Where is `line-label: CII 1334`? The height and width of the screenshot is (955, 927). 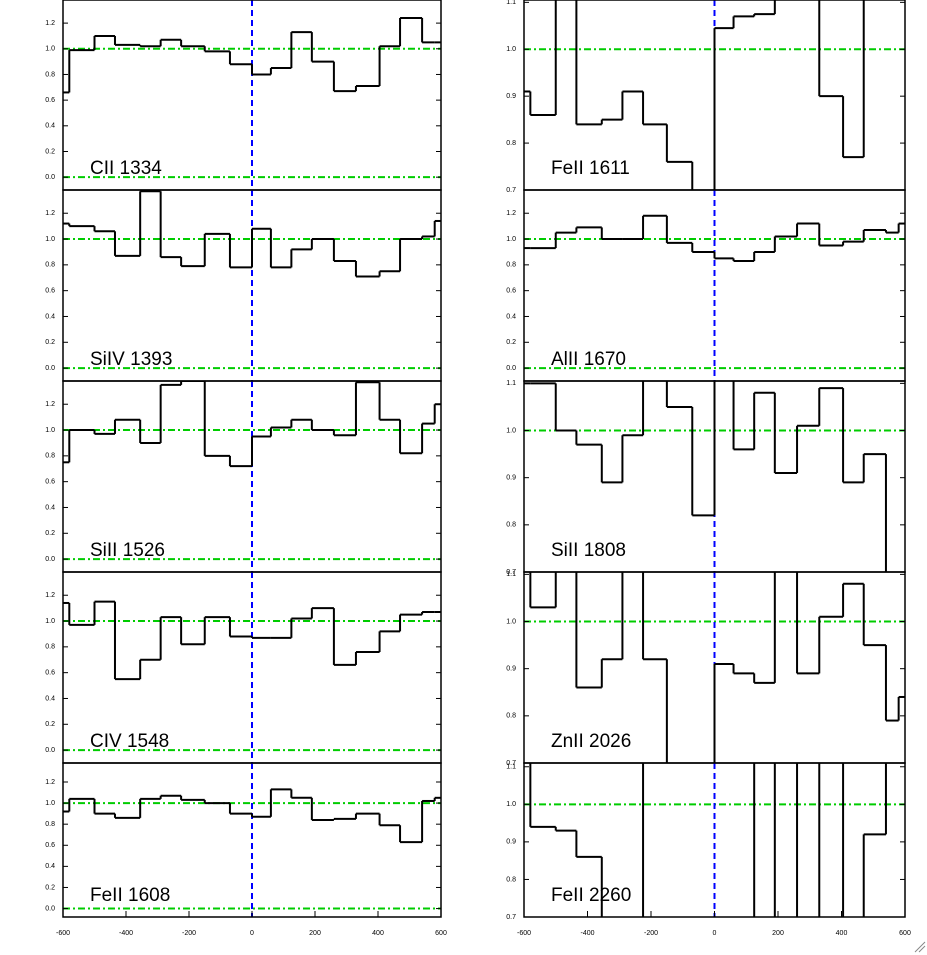 line-label: CII 1334 is located at coordinates (126, 168).